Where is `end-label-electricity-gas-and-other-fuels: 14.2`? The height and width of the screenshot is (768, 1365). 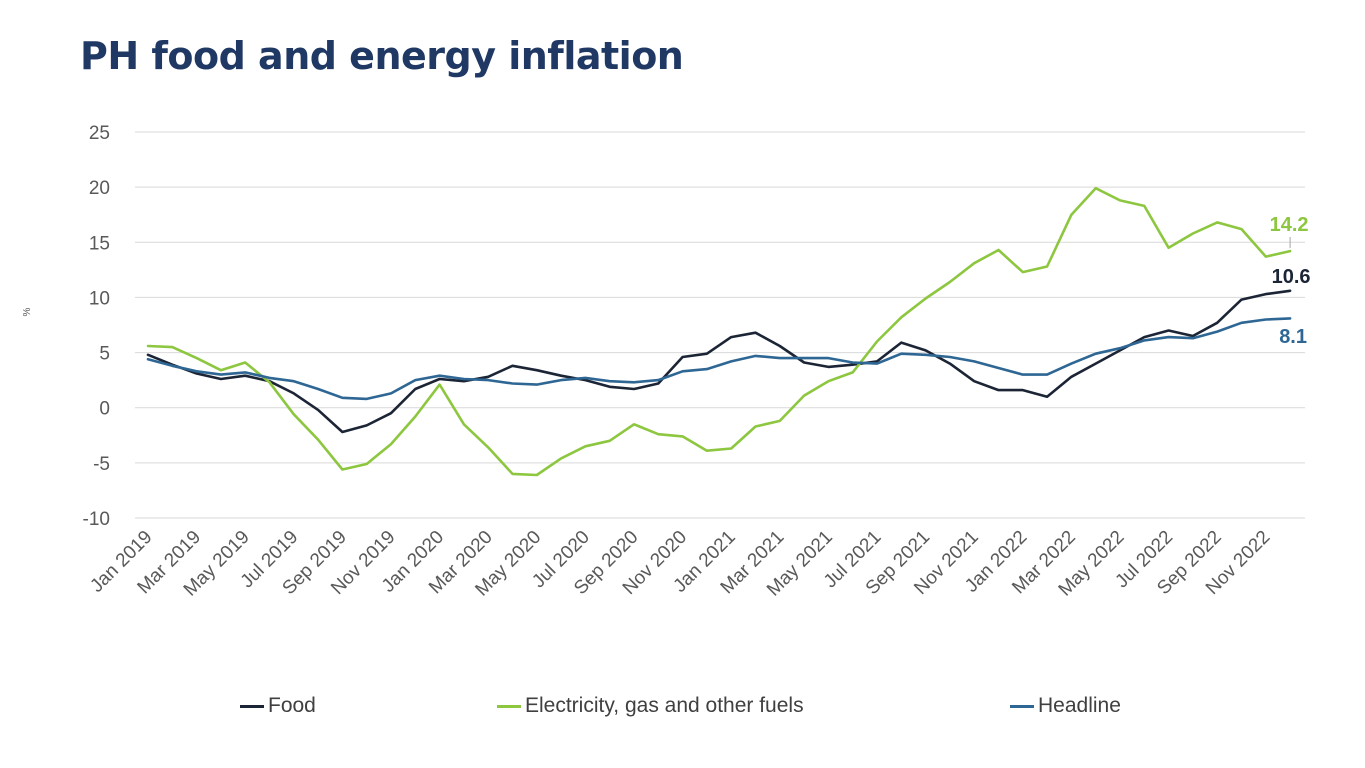 end-label-electricity-gas-and-other-fuels: 14.2 is located at coordinates (1289, 225).